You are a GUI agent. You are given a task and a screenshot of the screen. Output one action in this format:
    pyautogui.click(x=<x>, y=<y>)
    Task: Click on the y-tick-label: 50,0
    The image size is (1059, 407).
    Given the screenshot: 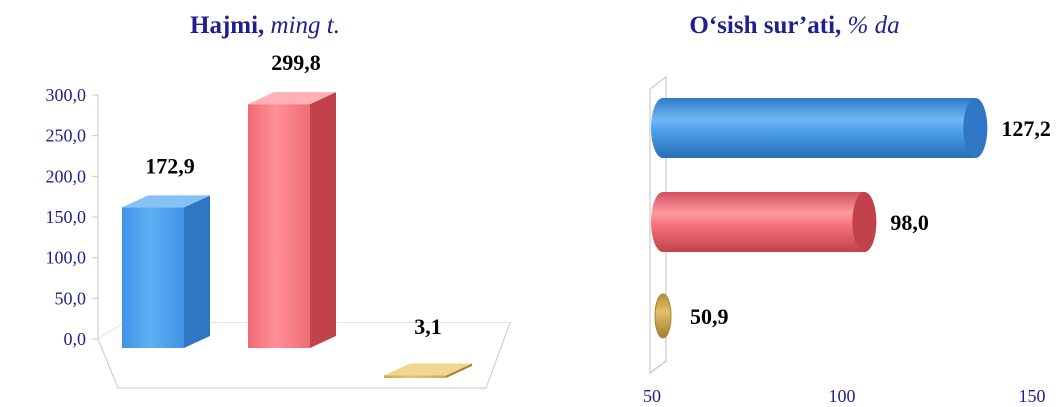 What is the action you would take?
    pyautogui.click(x=71, y=298)
    